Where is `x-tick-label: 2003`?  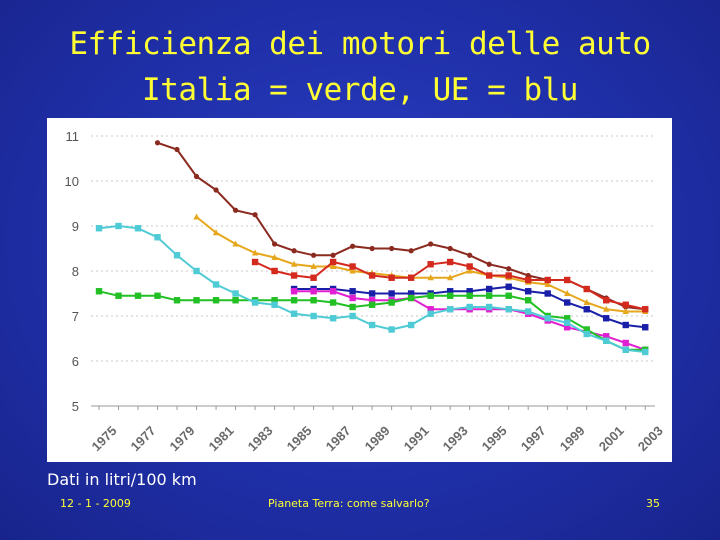
x-tick-label: 2003 is located at coordinates (650, 438).